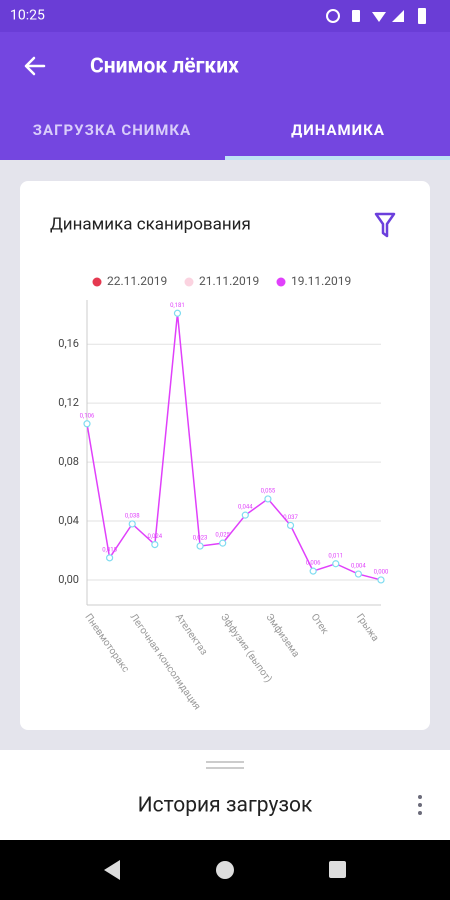 The image size is (450, 900). What do you see at coordinates (321, 281) in the screenshot?
I see `legend-label: 19.11.2019` at bounding box center [321, 281].